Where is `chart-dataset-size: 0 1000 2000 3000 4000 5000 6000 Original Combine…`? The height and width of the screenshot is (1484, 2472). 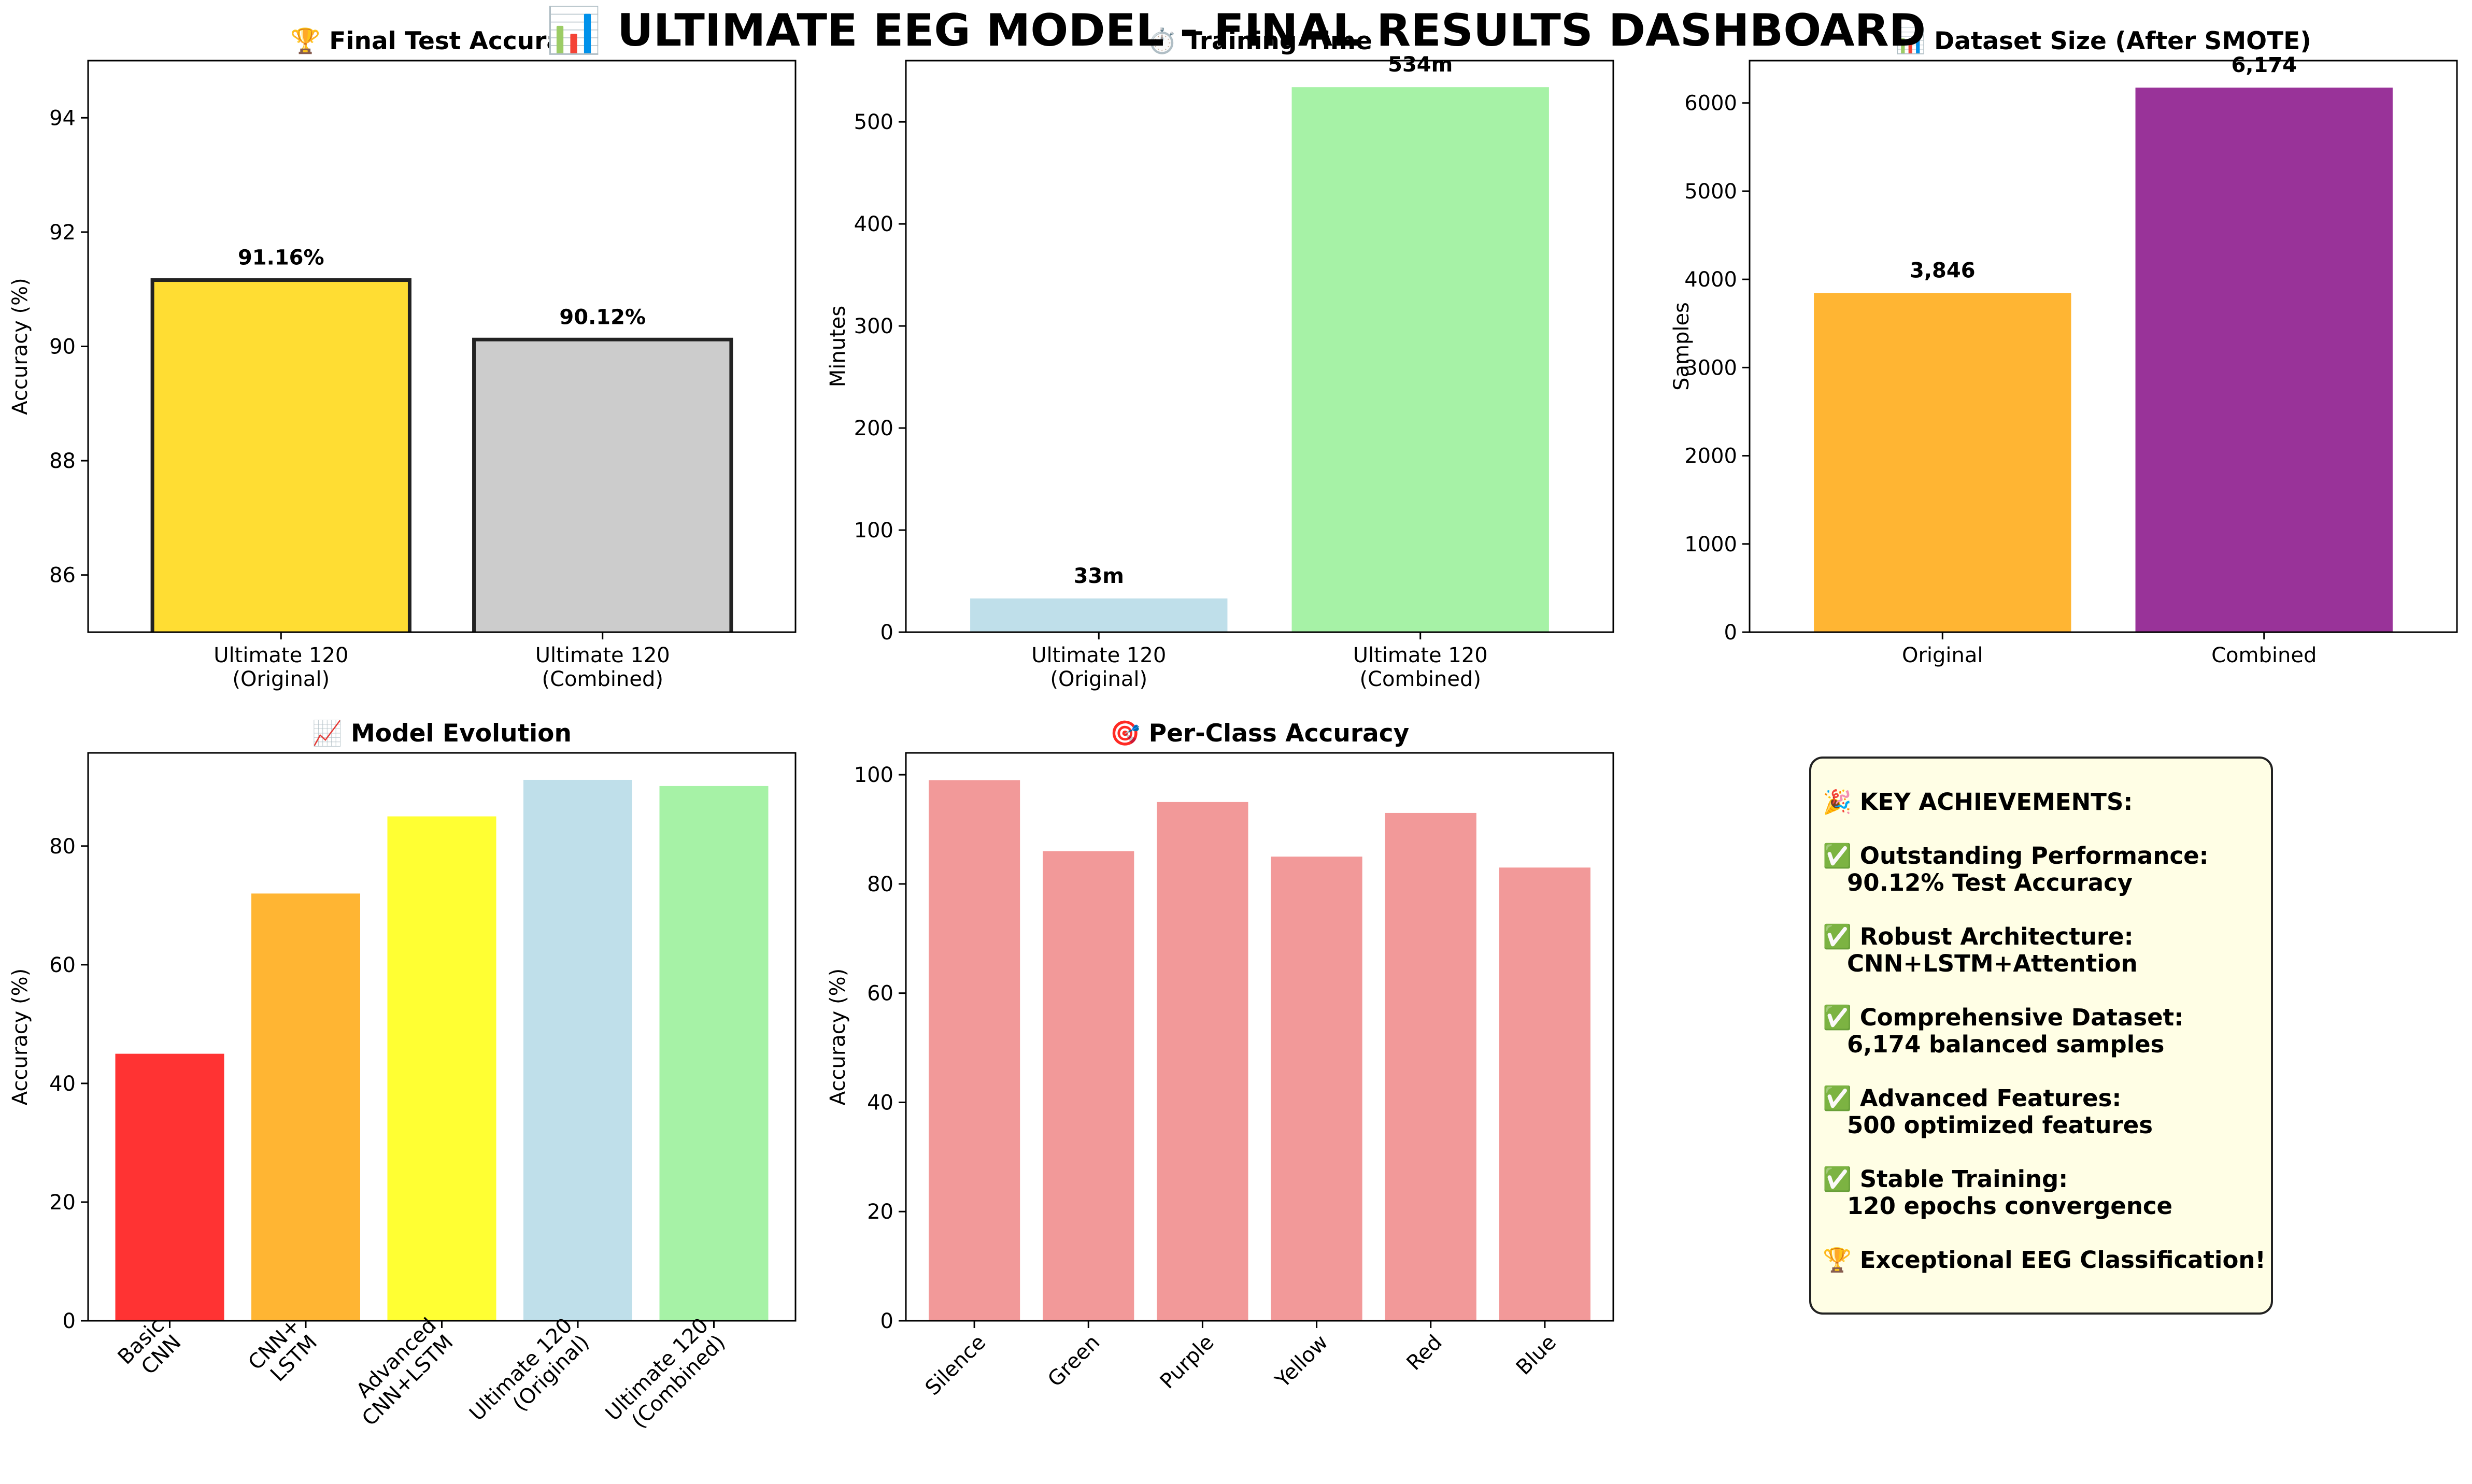 chart-dataset-size: 0 1000 2000 3000 4000 5000 6000 Original Combine… is located at coordinates (2064, 347).